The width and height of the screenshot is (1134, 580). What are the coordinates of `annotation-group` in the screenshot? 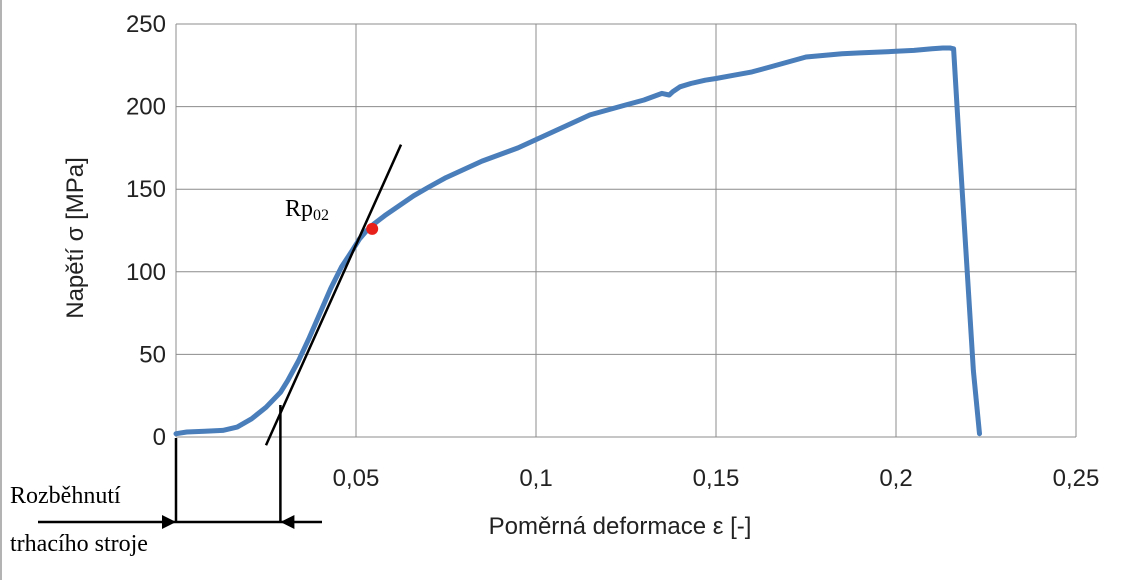 It's located at (180, 467).